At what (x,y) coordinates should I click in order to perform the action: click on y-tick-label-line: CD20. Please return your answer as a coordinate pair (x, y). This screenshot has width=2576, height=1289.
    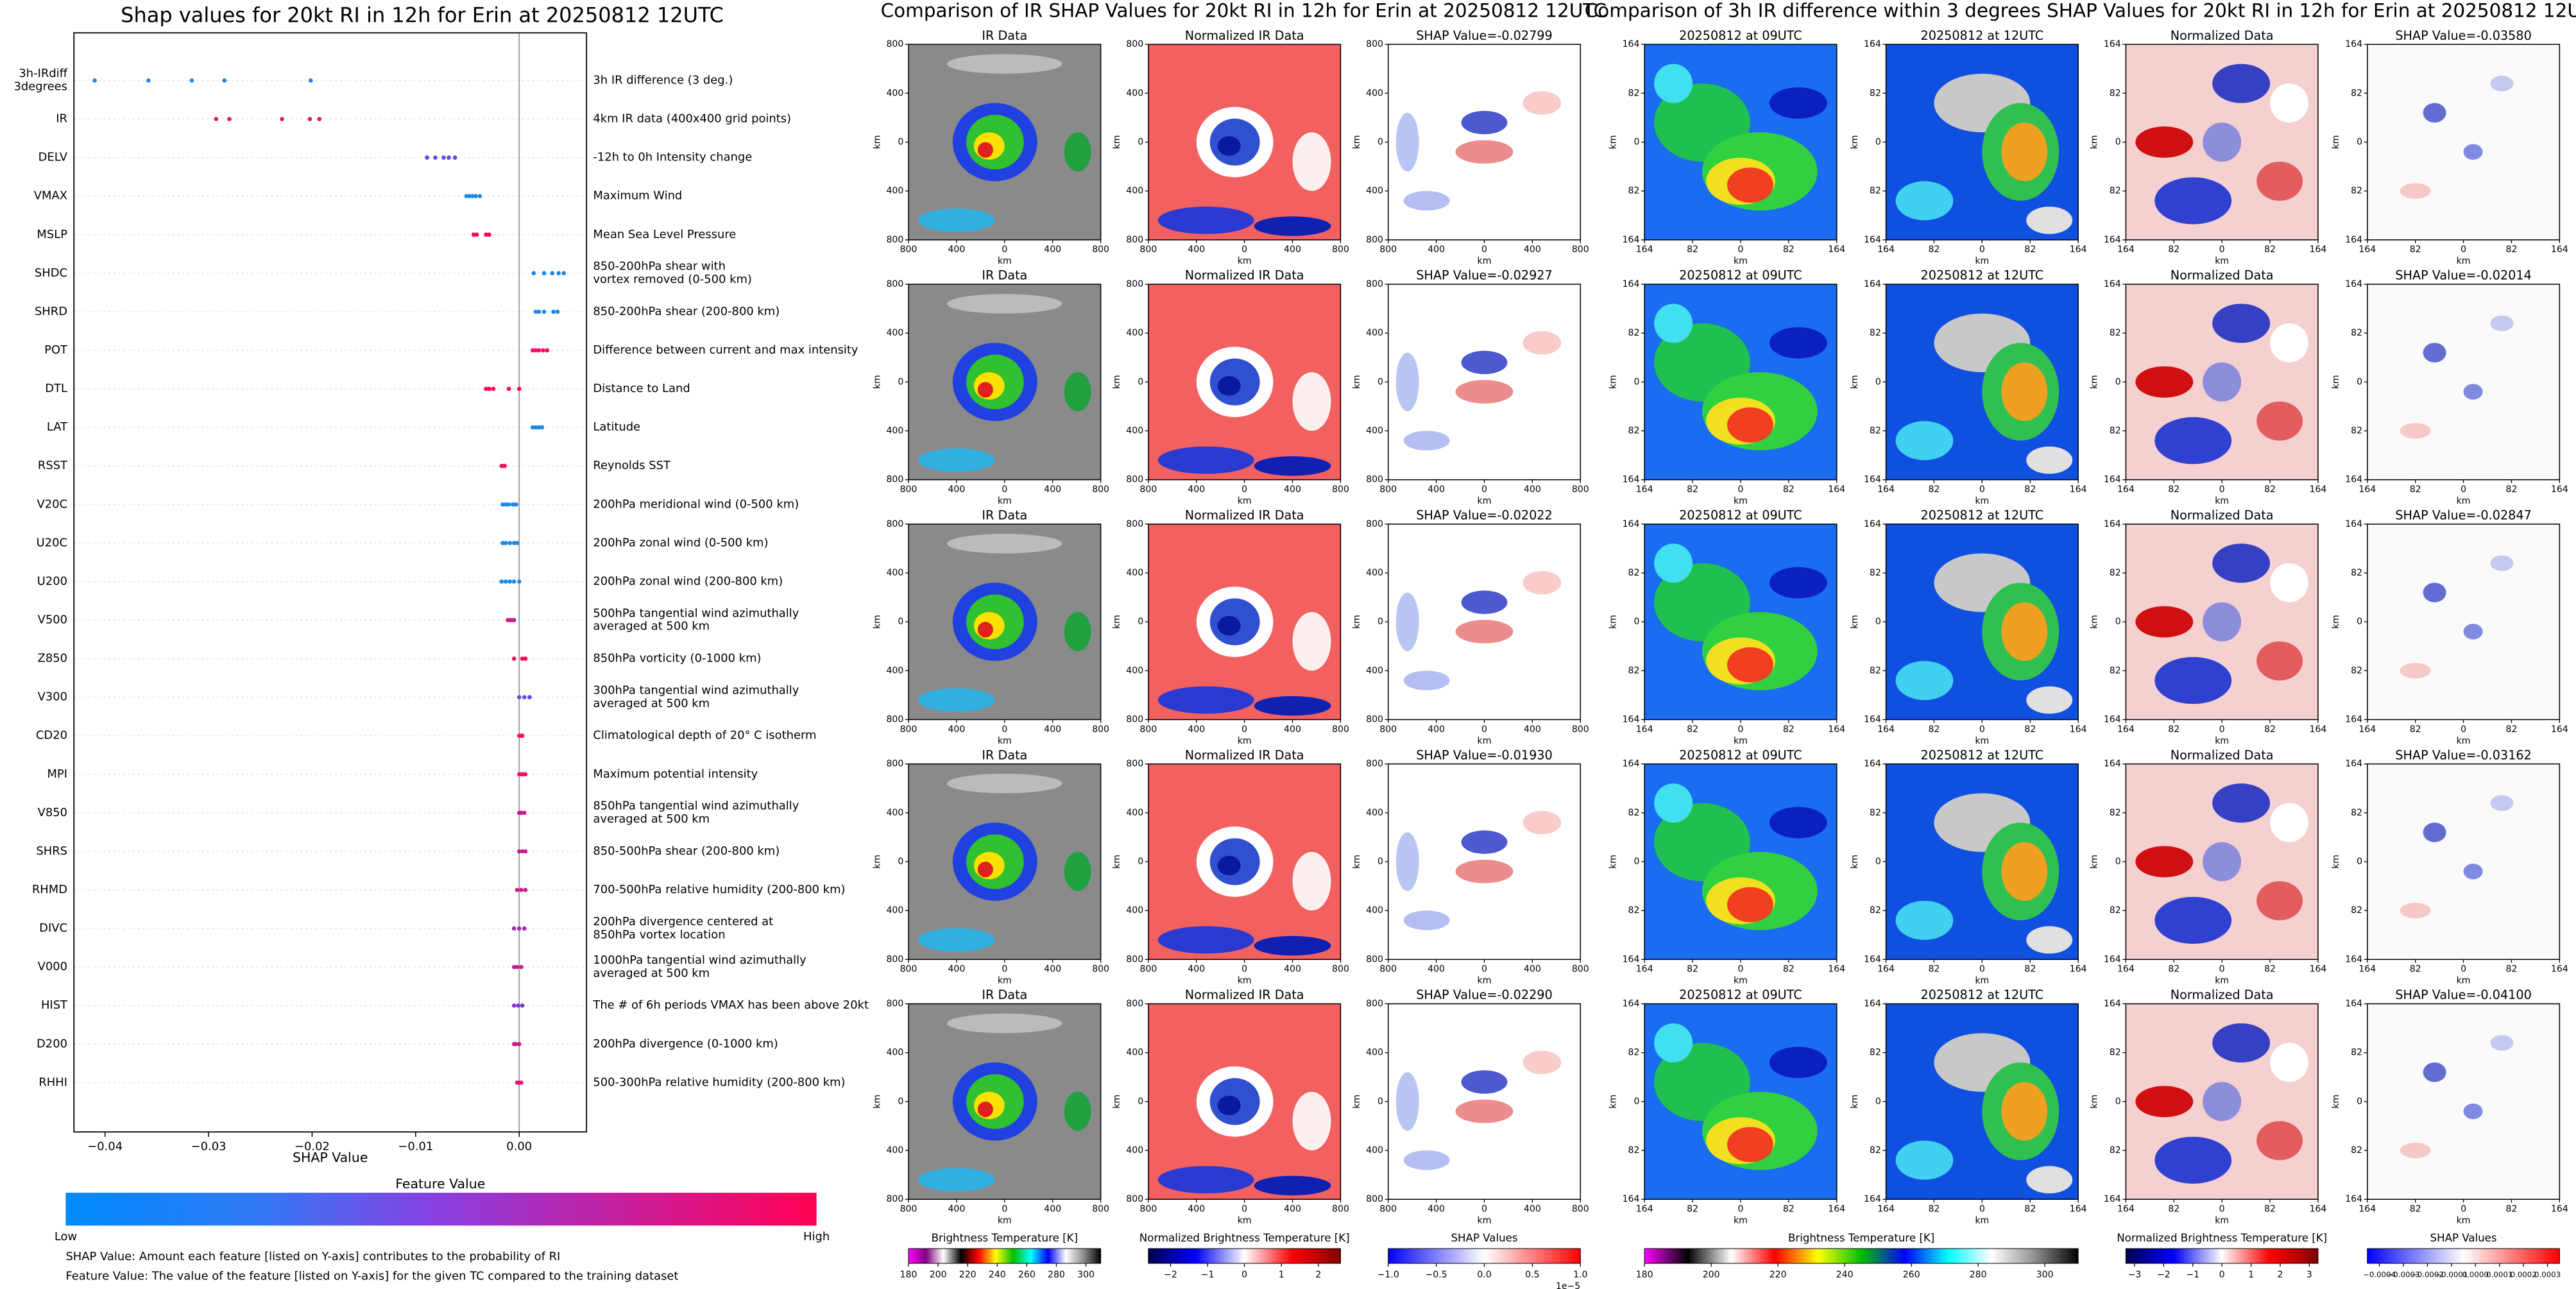
    Looking at the image, I should click on (51, 735).